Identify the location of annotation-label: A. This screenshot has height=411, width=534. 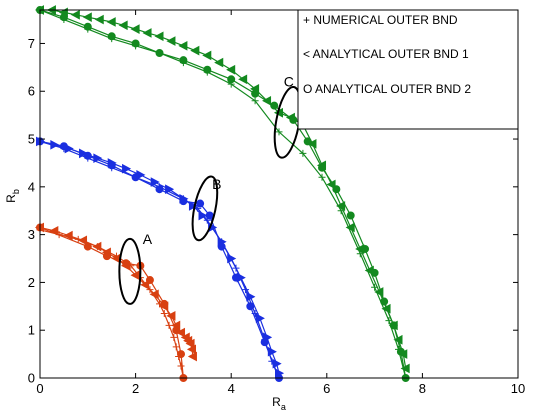
(148, 239).